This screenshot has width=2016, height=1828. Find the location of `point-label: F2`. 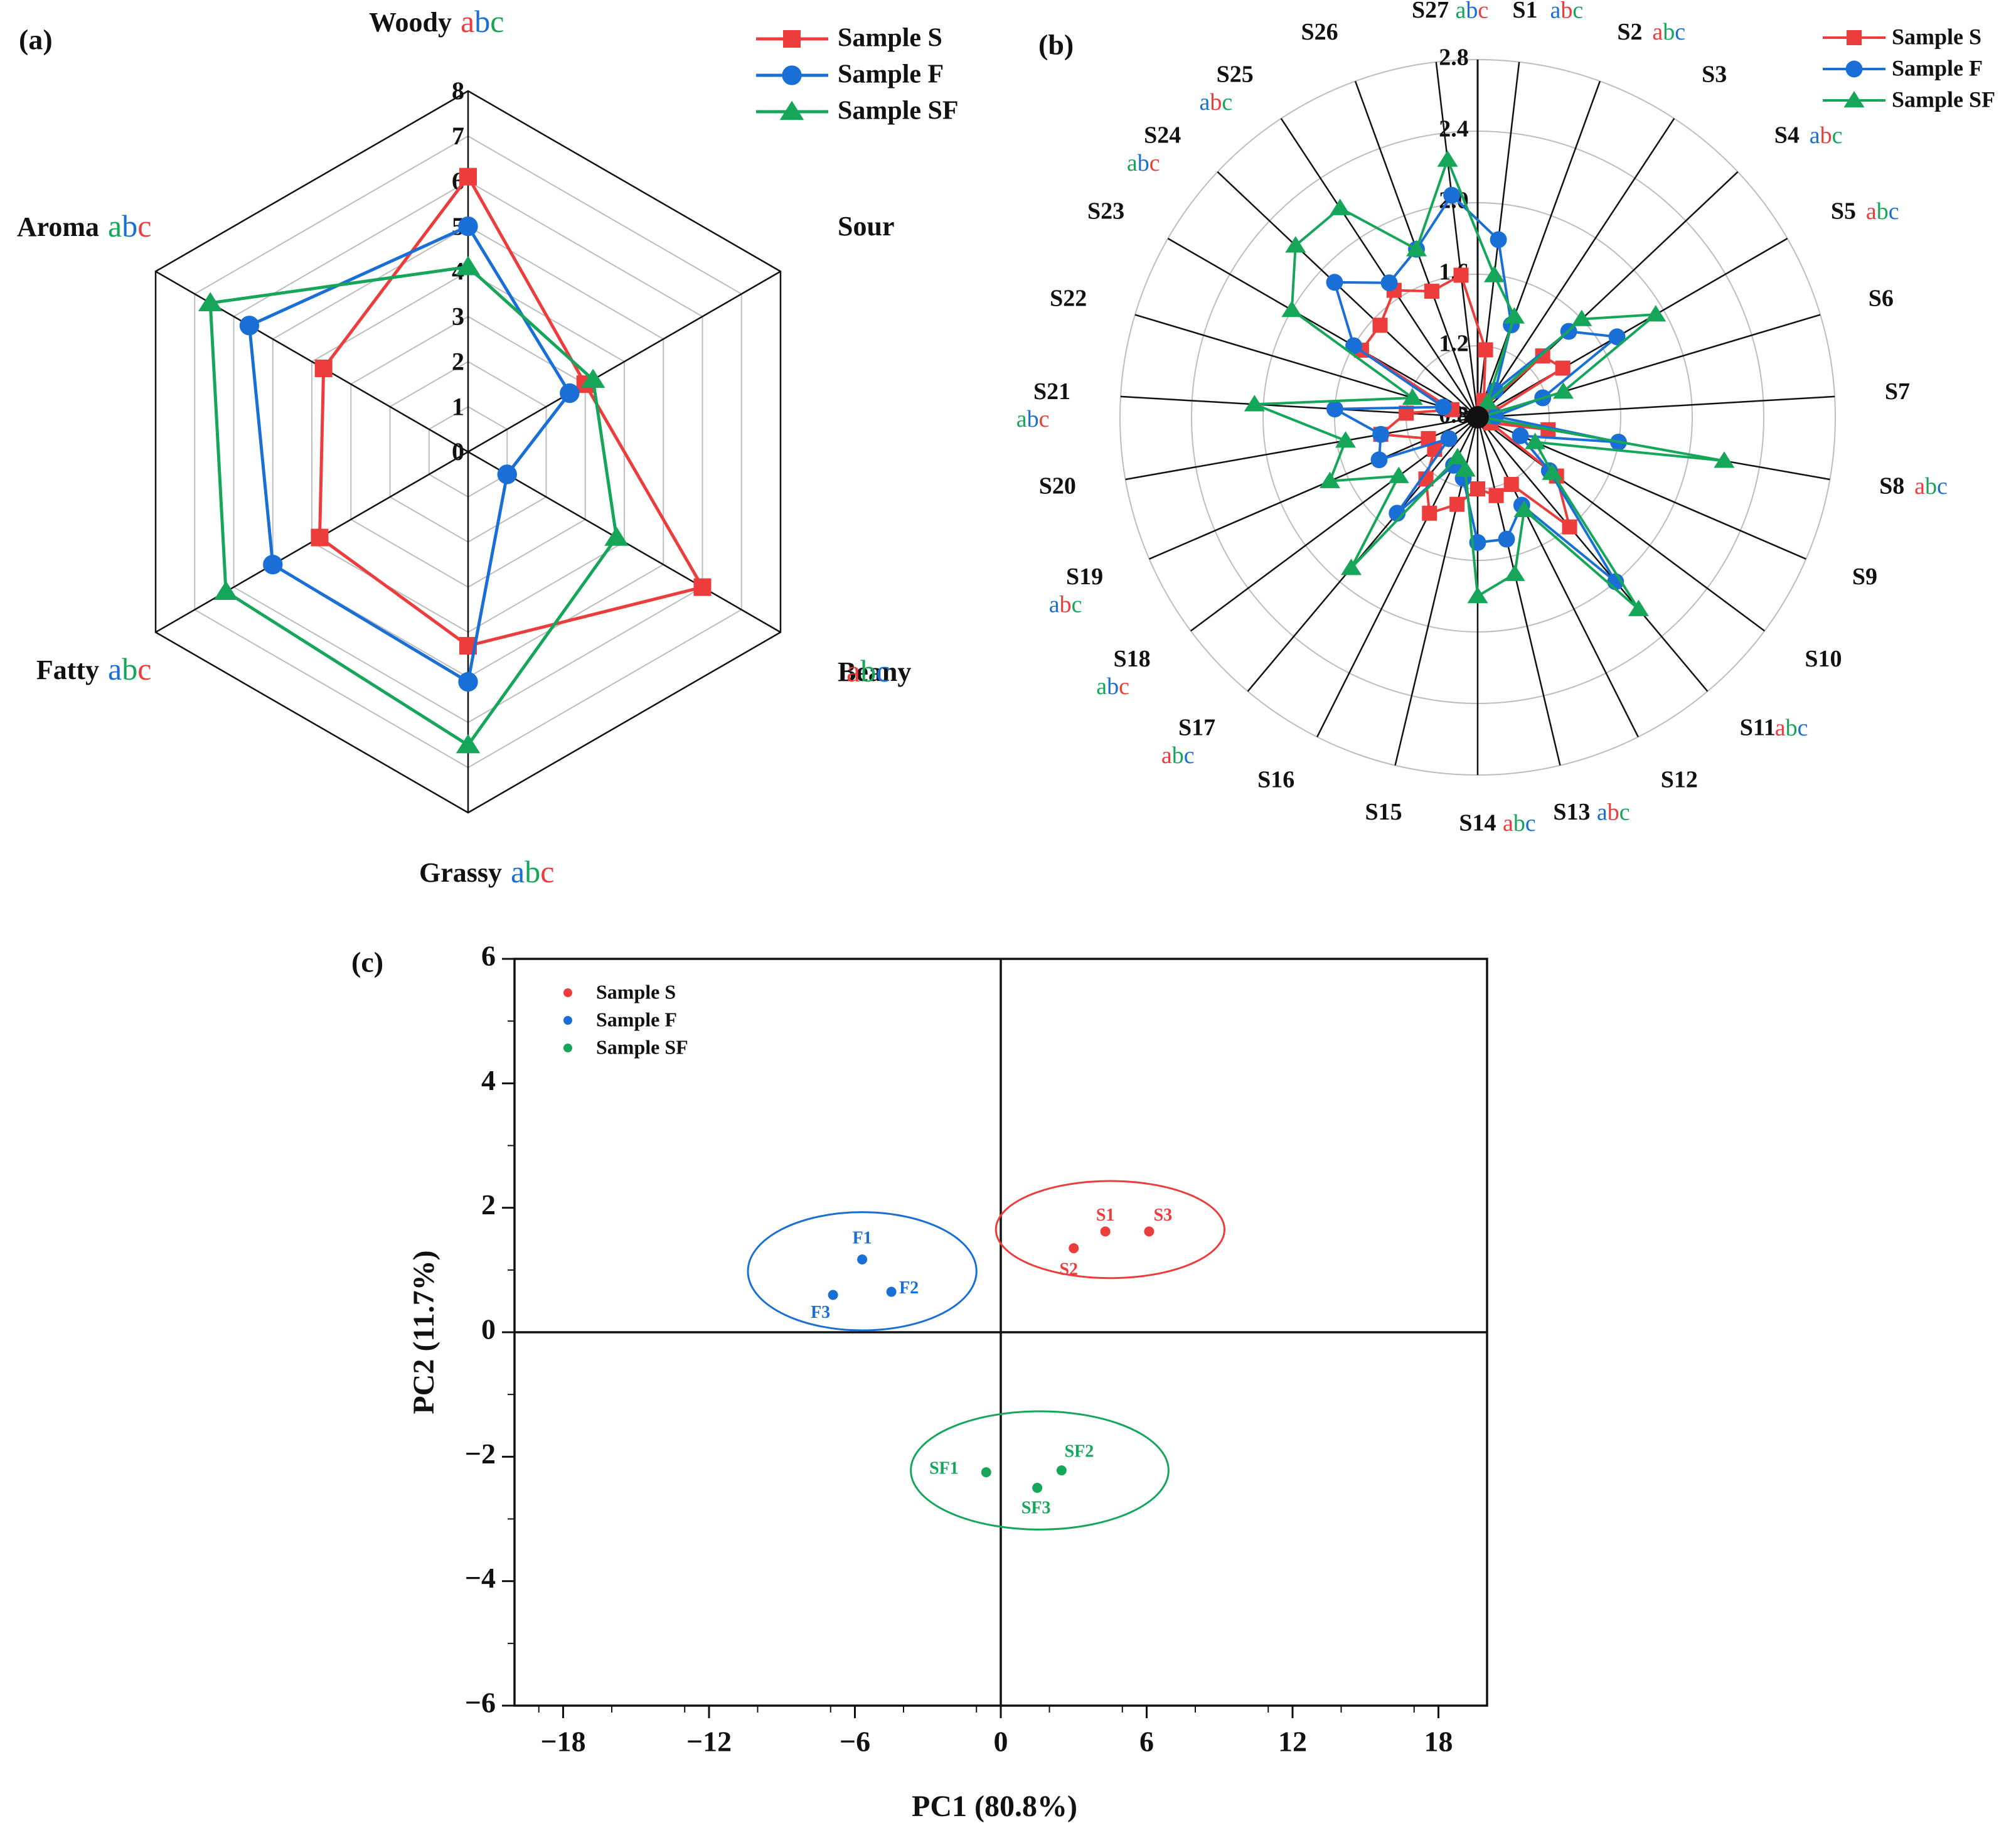

point-label: F2 is located at coordinates (909, 1288).